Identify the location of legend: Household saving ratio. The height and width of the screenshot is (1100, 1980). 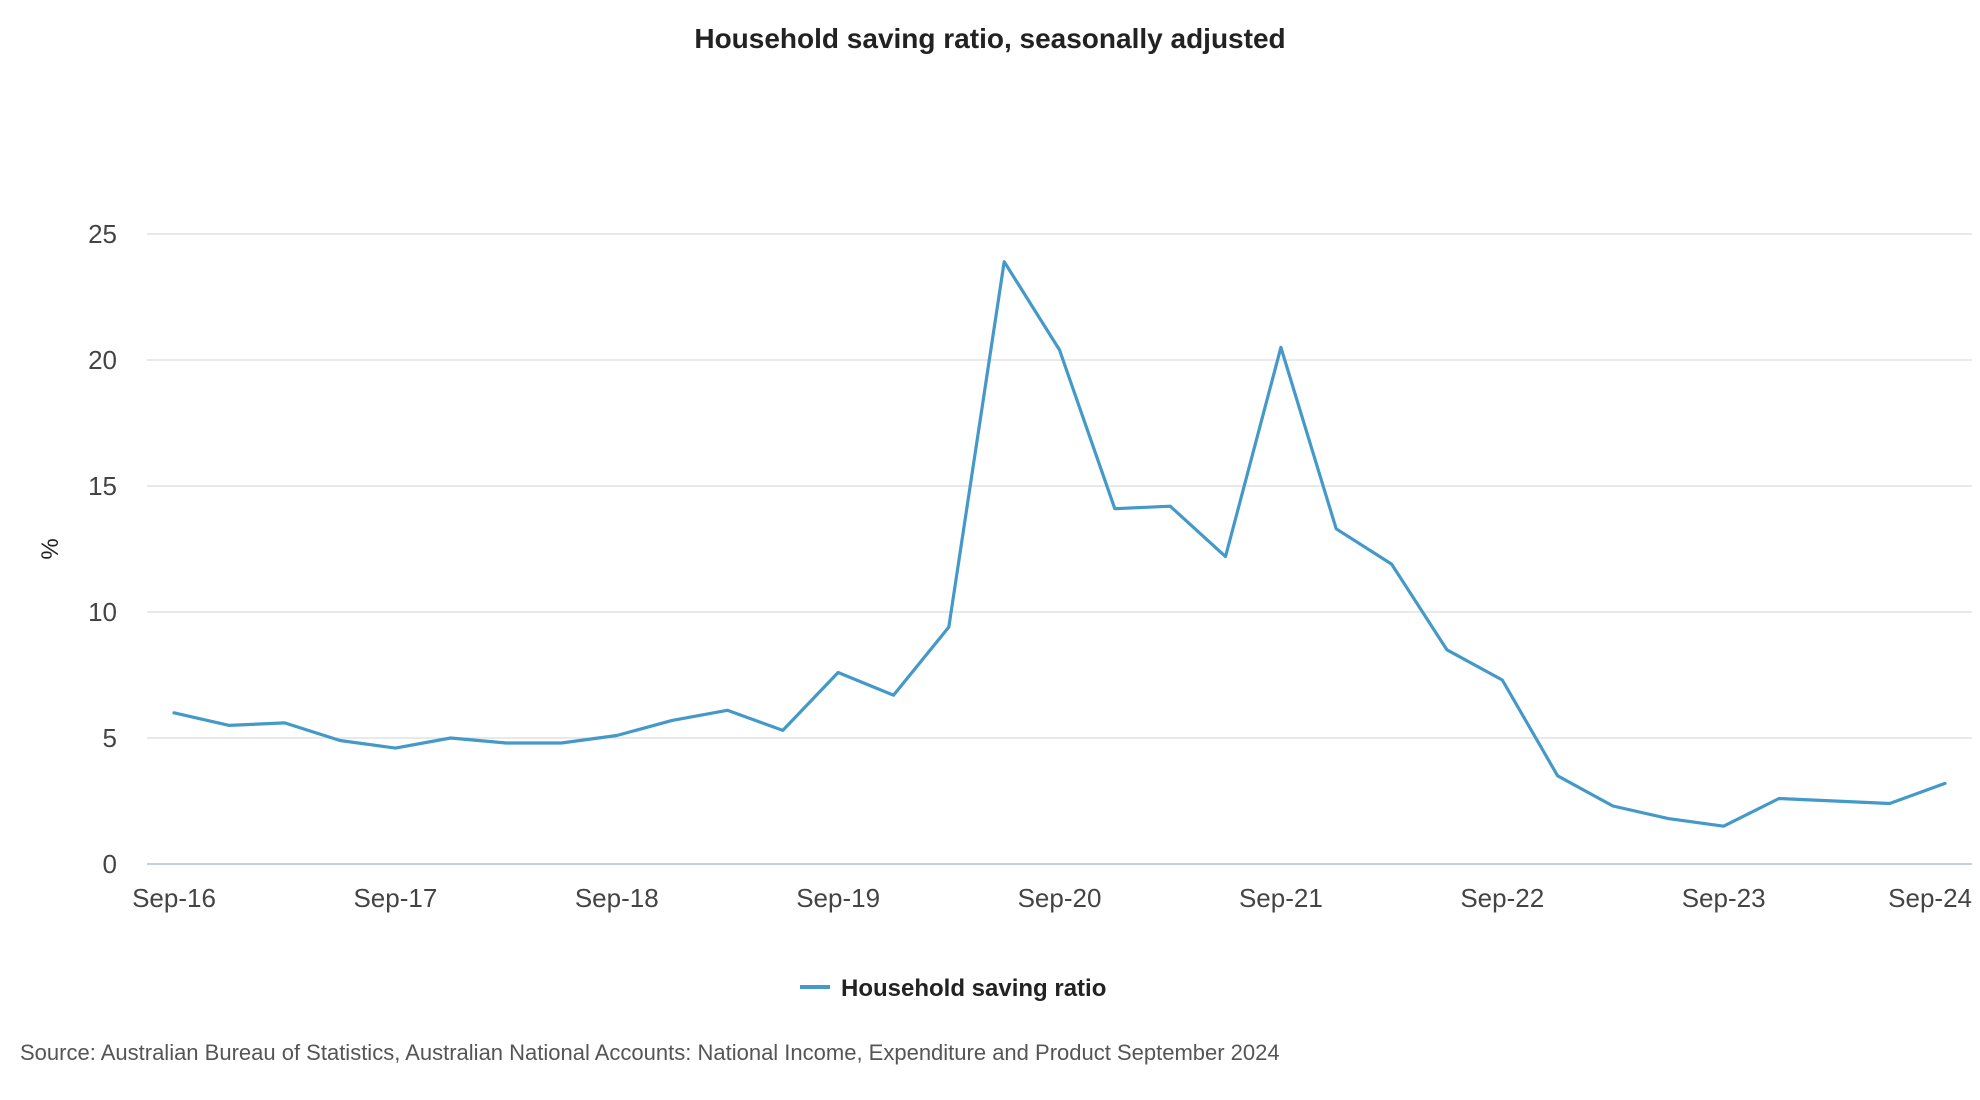
(953, 988).